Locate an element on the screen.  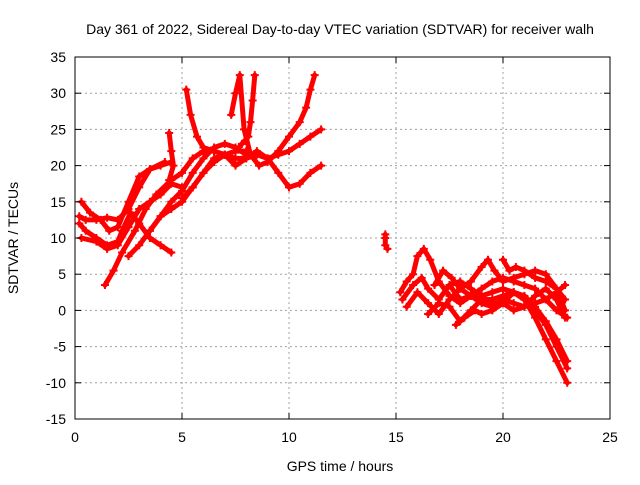
y-axis-tick-labels: -15 -10 -5 0 5 10 15 20 25 30 35 is located at coordinates (56, 238).